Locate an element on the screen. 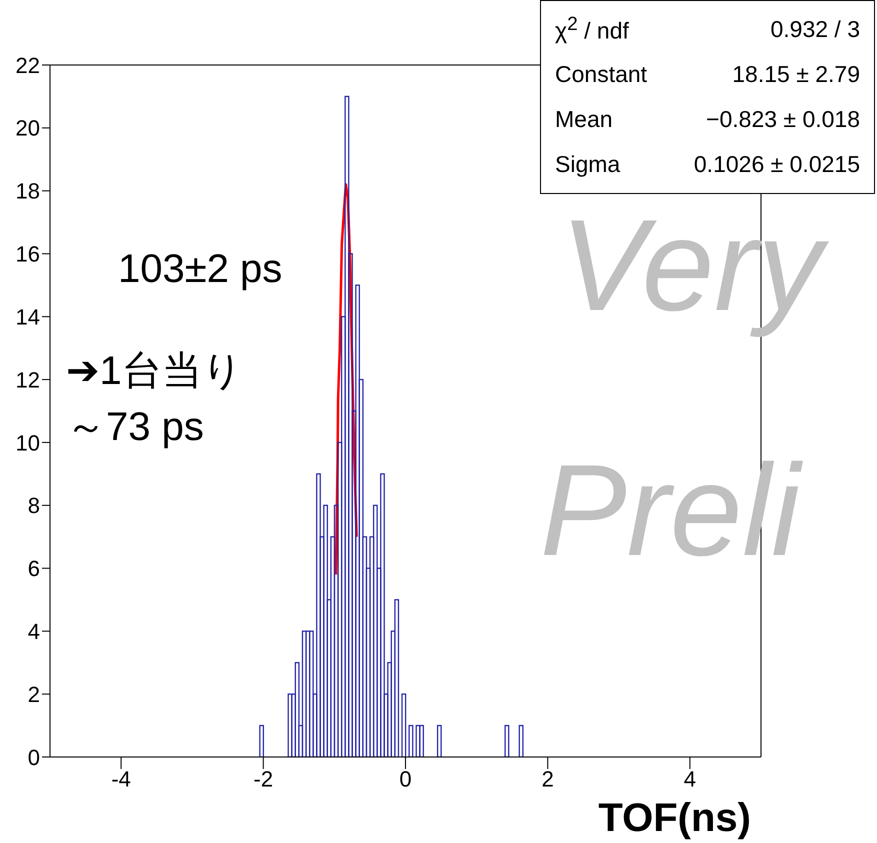  y-tick-label: 4 is located at coordinates (34, 631).